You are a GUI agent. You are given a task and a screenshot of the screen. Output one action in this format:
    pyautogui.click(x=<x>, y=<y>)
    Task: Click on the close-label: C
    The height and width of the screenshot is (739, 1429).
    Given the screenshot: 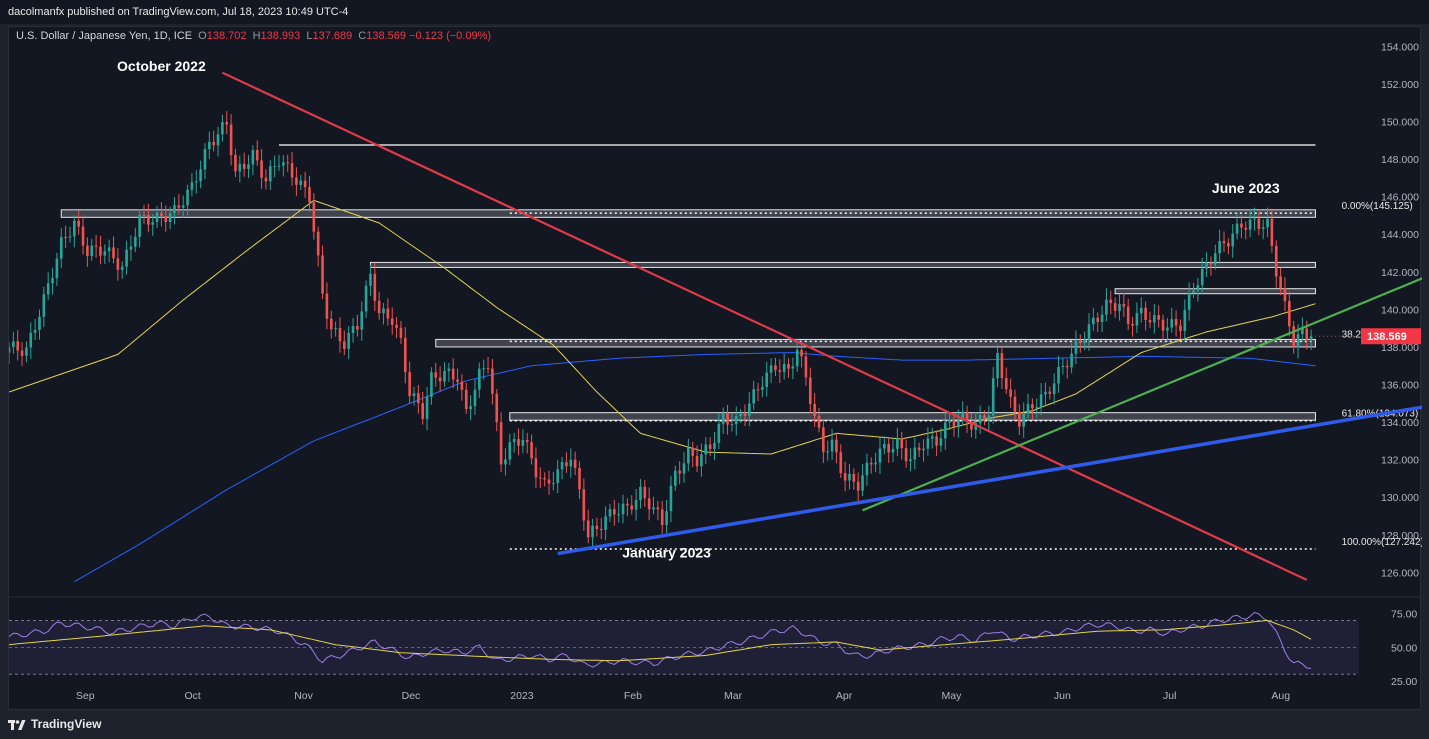 What is the action you would take?
    pyautogui.click(x=362, y=36)
    